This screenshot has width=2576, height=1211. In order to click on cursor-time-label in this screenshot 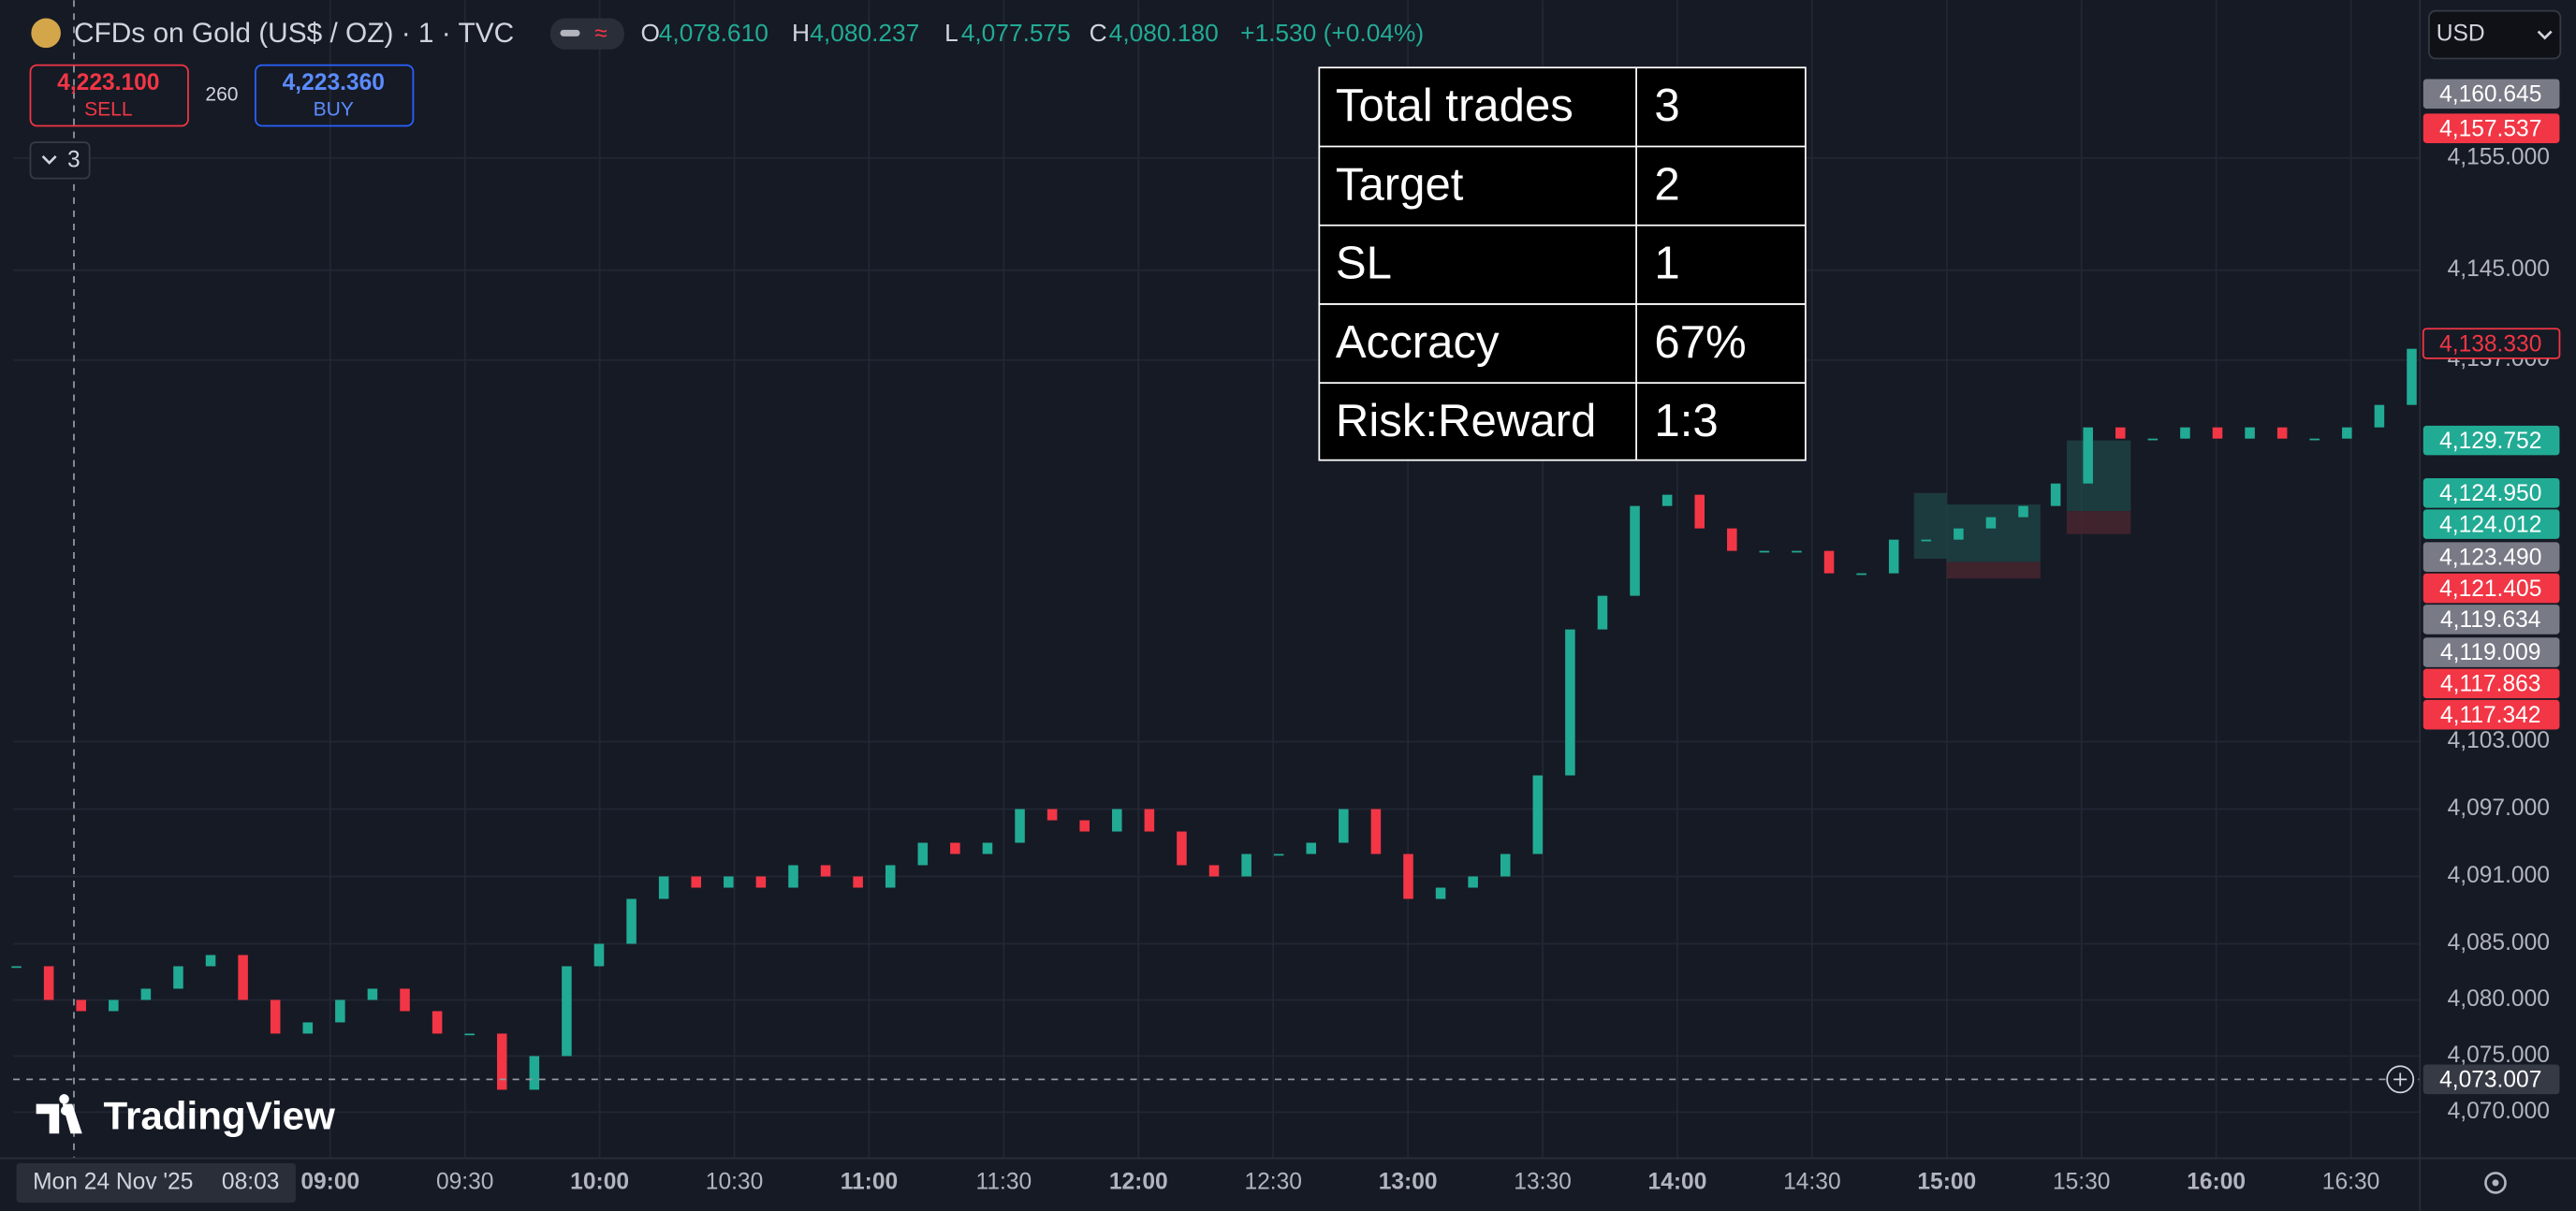, I will do `click(156, 1182)`.